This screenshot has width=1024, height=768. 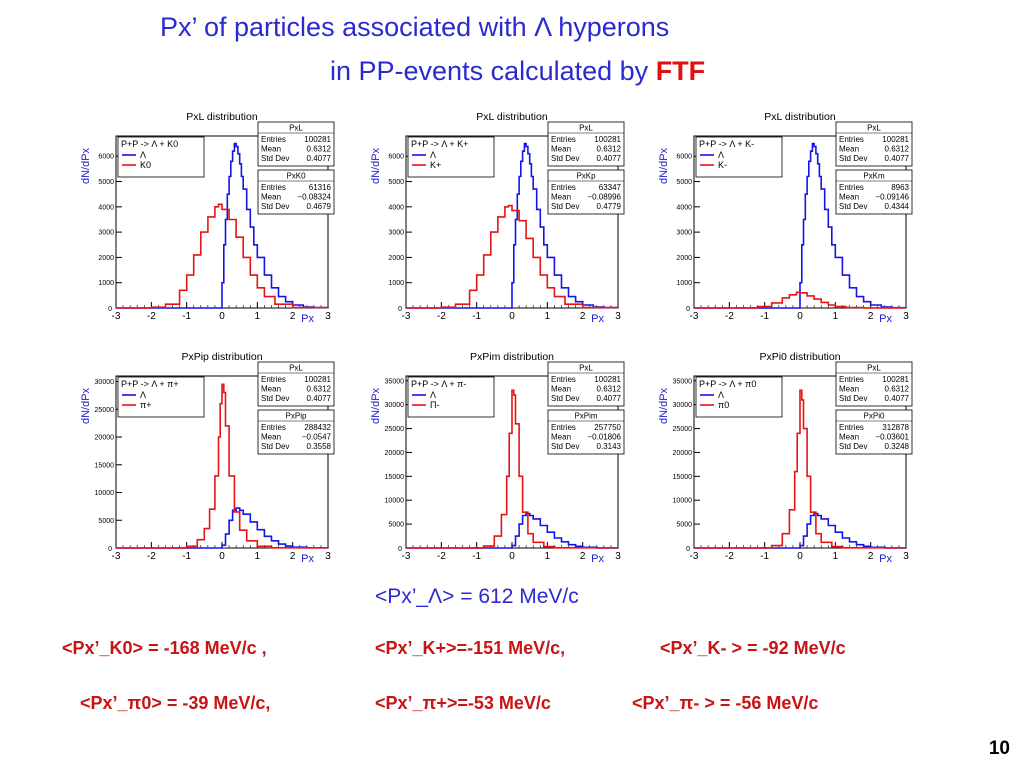 What do you see at coordinates (145, 165) in the screenshot?
I see `legend-entry: K0` at bounding box center [145, 165].